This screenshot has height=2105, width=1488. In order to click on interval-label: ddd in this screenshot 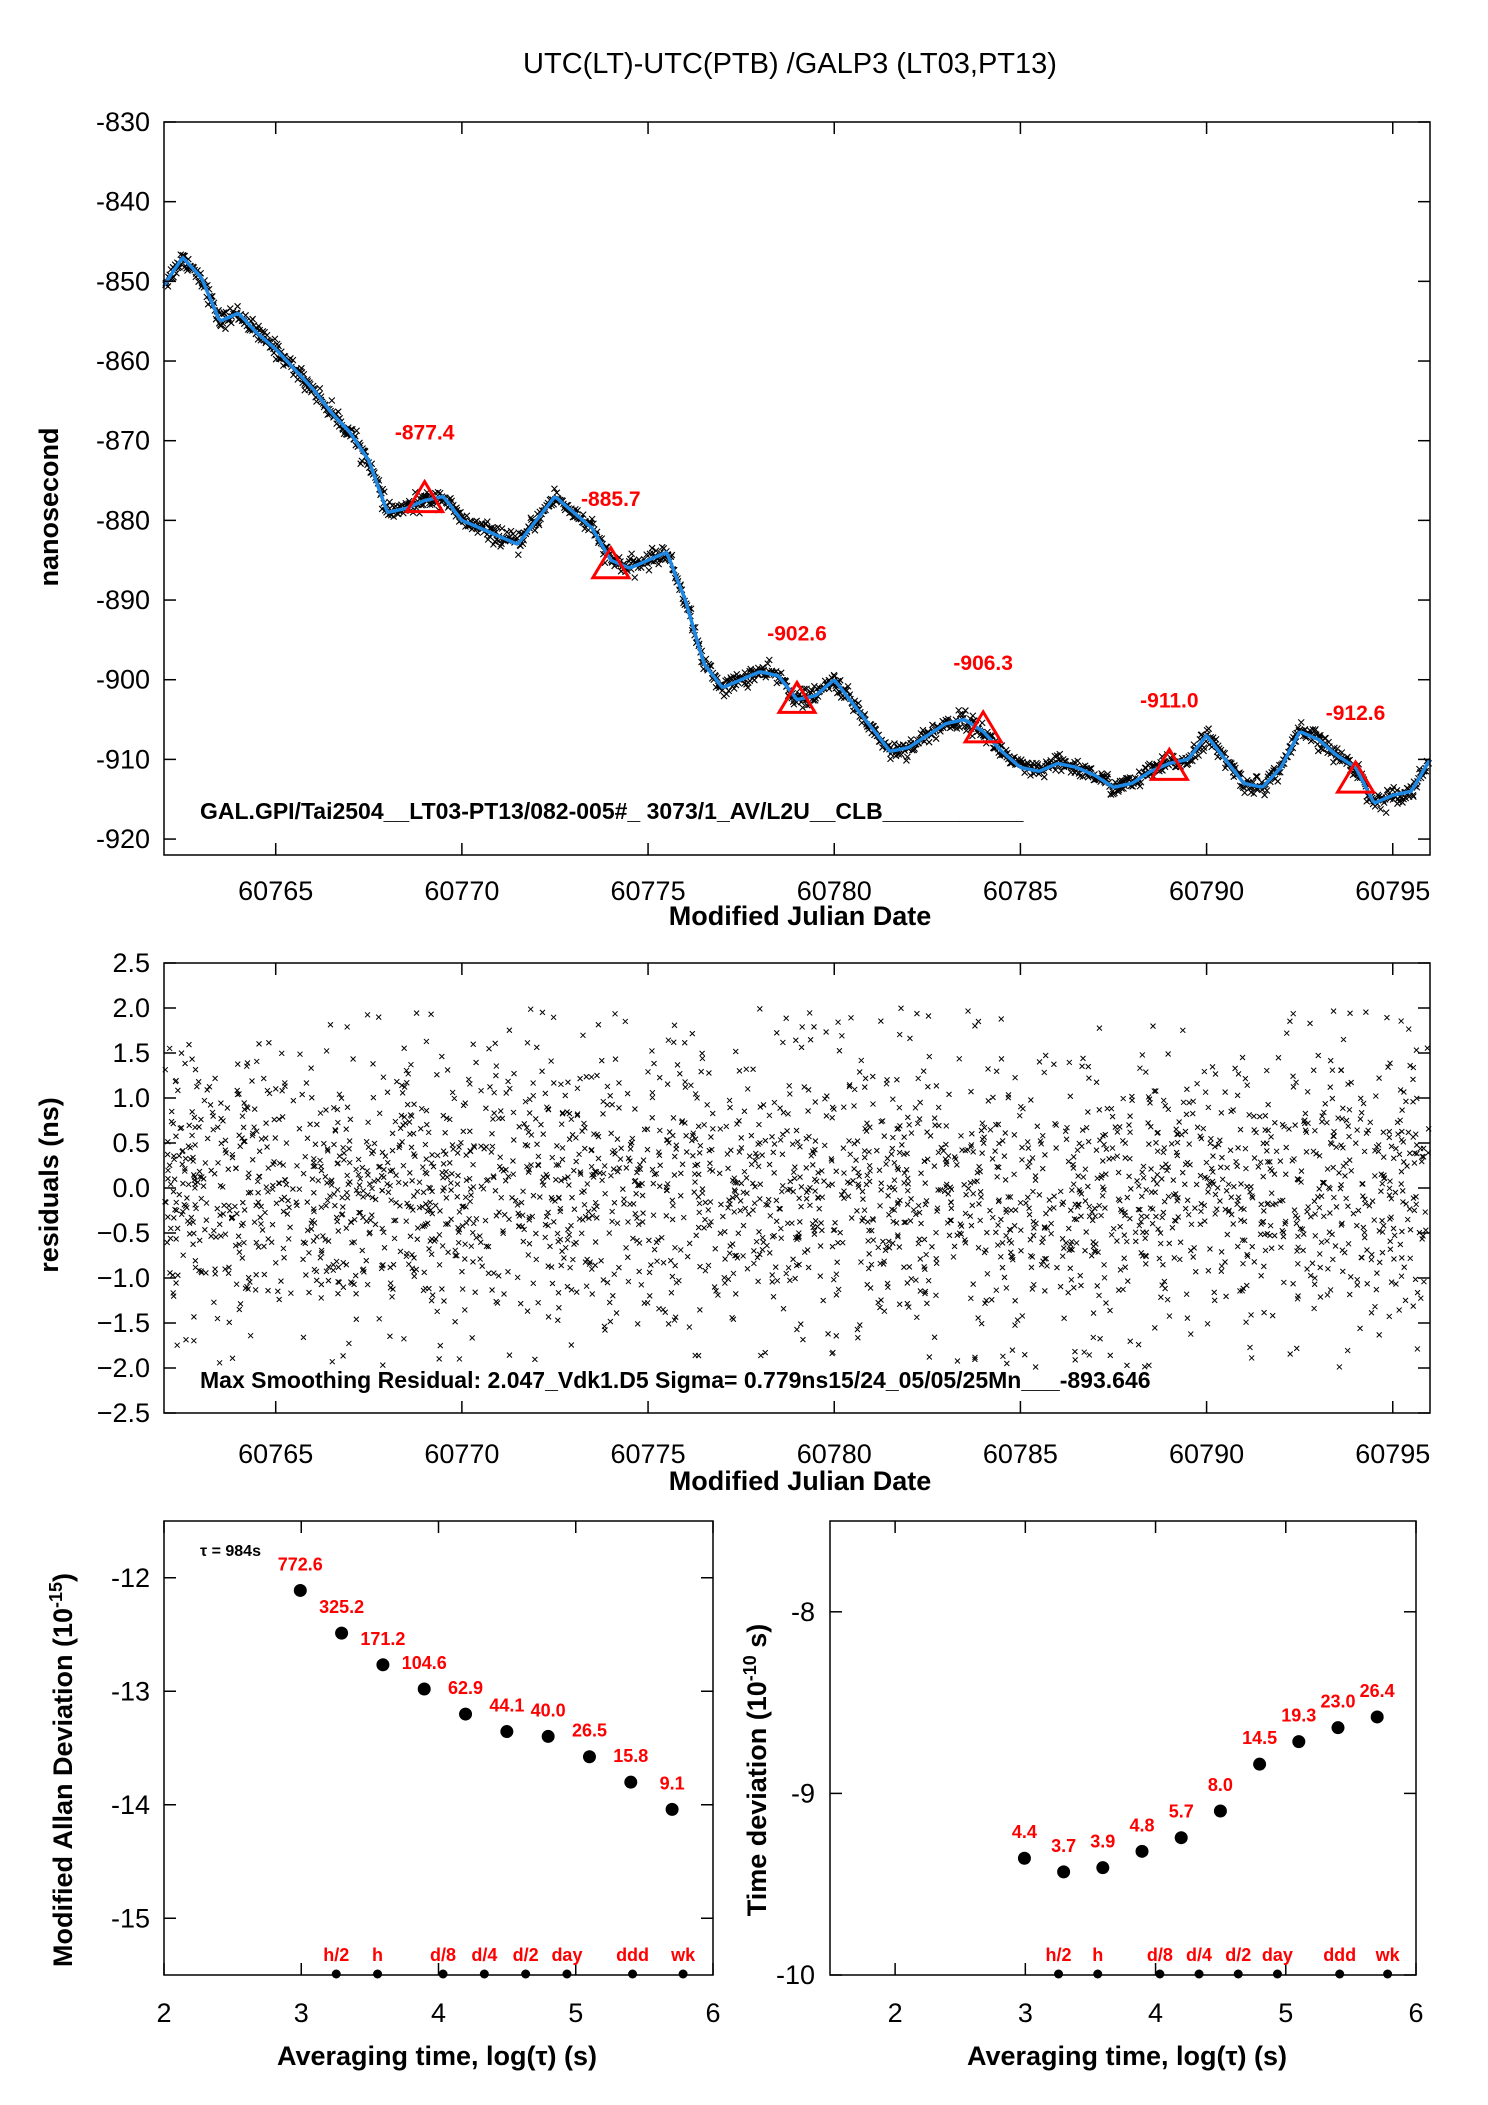, I will do `click(632, 1955)`.